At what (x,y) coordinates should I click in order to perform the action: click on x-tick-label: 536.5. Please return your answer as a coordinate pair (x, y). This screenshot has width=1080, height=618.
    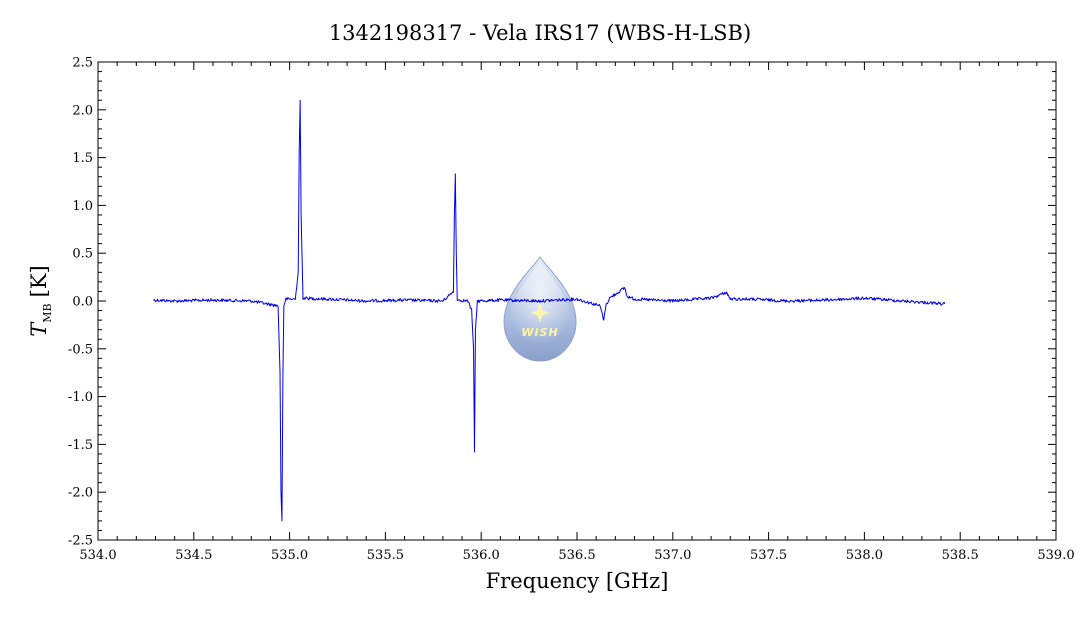
    Looking at the image, I should click on (576, 555).